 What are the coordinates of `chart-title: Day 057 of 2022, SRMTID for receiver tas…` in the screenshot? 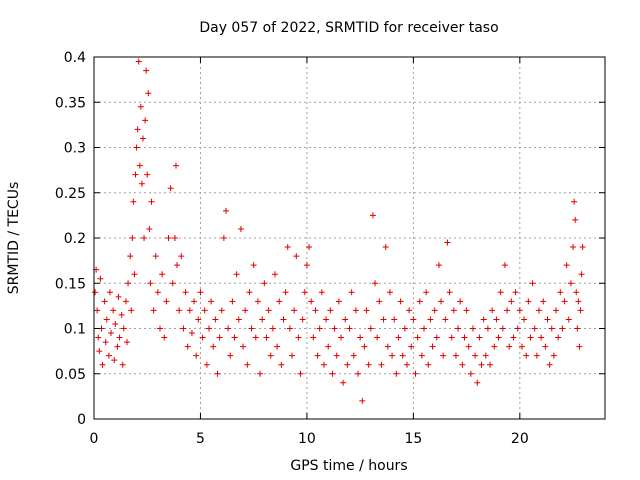 It's located at (348, 28).